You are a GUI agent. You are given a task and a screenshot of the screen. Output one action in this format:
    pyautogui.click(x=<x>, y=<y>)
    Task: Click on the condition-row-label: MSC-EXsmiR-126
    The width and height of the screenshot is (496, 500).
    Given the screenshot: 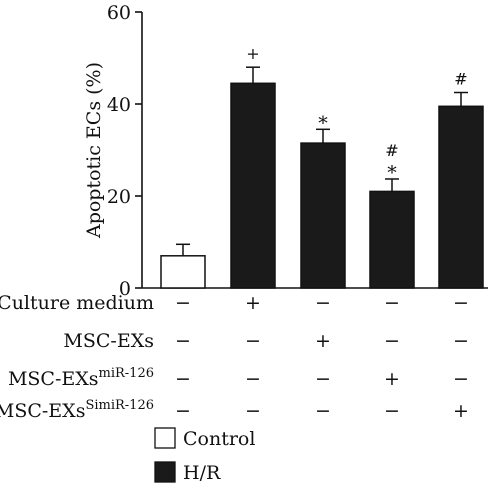 What is the action you would take?
    pyautogui.click(x=81, y=378)
    